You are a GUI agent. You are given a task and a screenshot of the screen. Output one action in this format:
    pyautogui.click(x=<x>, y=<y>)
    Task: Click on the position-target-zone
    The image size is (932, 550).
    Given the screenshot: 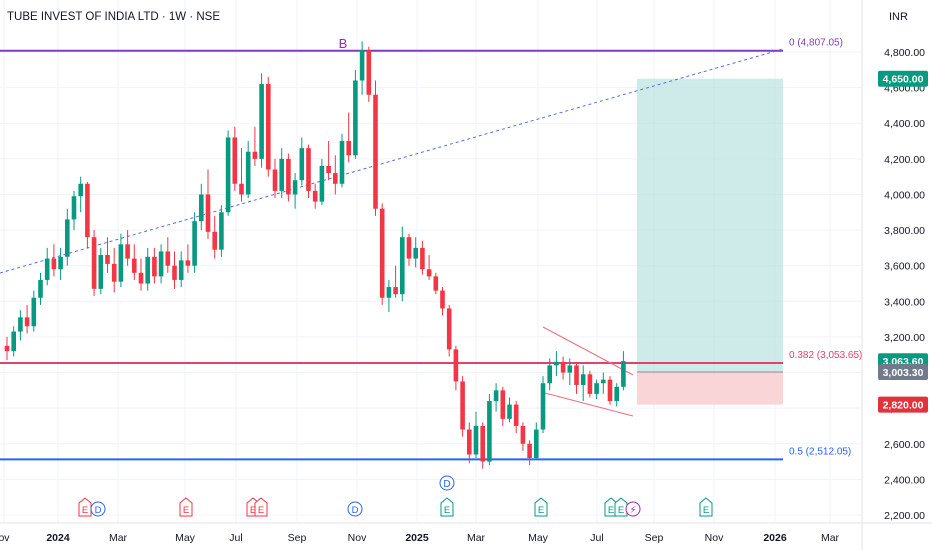 What is the action you would take?
    pyautogui.click(x=710, y=225)
    